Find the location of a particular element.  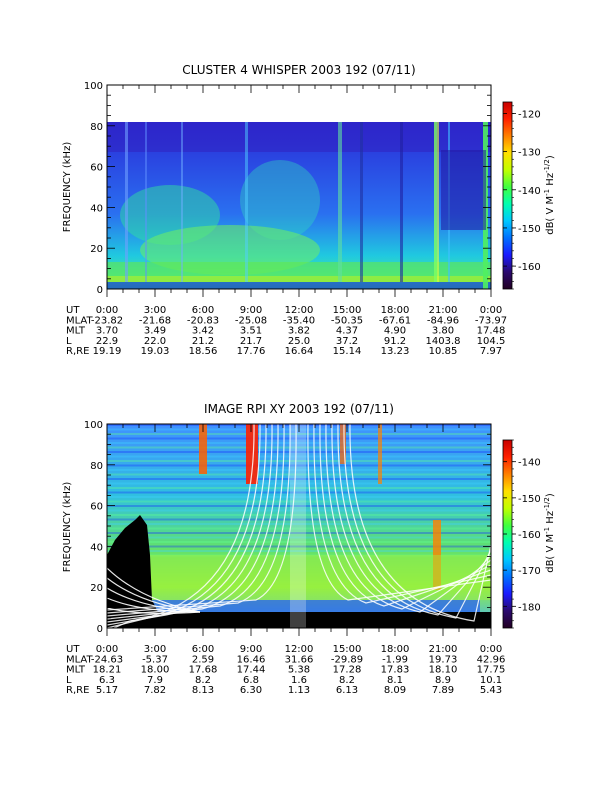

chart-title: CLUSTER 4 WHISPER 2003 192 (07/11) is located at coordinates (298, 70).